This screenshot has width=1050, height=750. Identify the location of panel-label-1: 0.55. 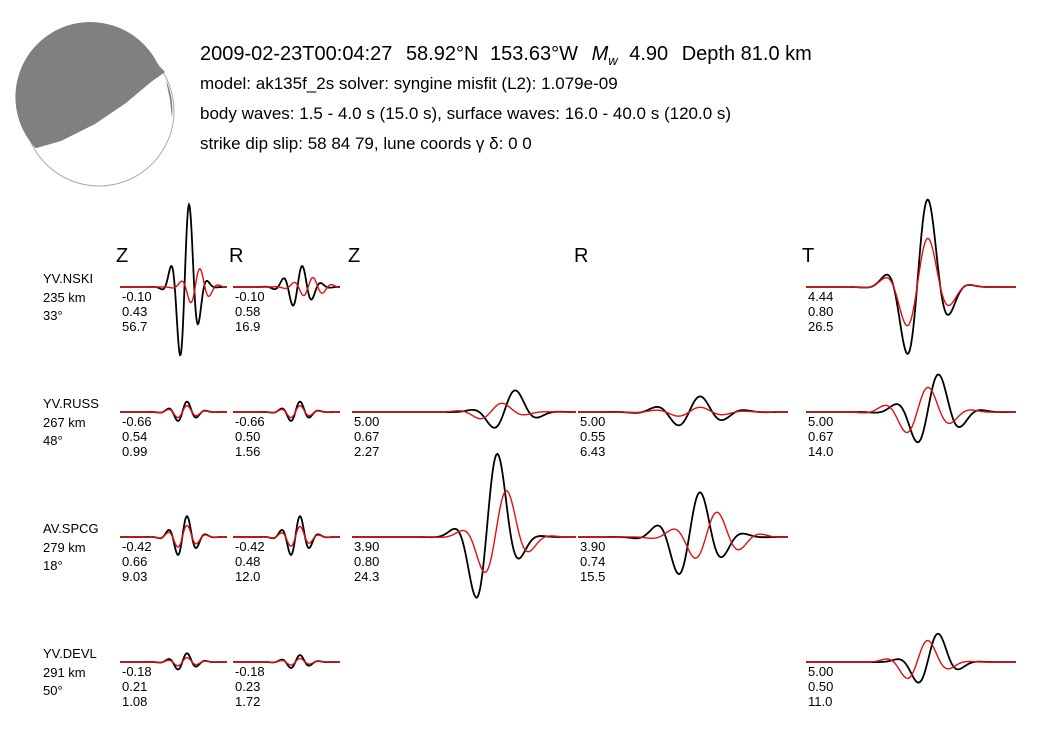
(592, 436).